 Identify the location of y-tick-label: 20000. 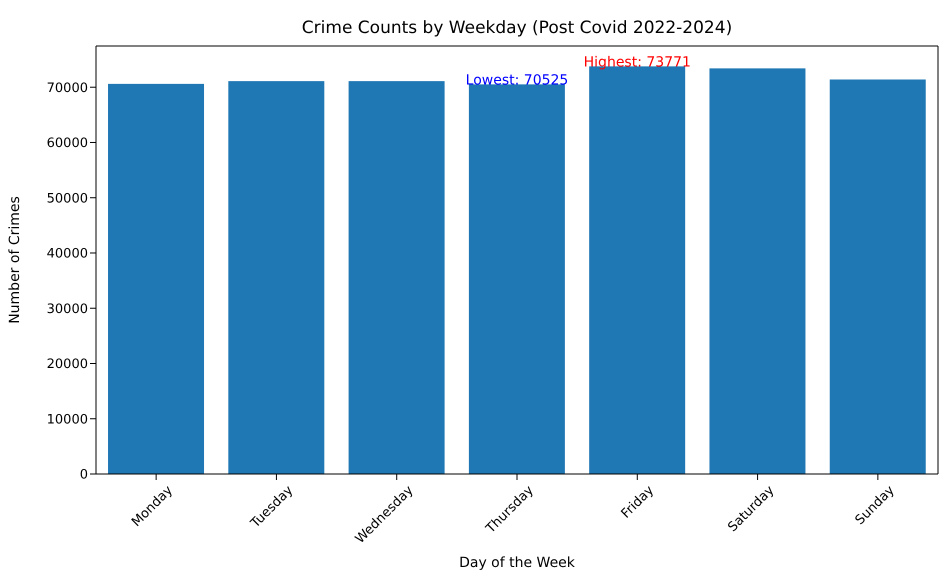
(67, 364).